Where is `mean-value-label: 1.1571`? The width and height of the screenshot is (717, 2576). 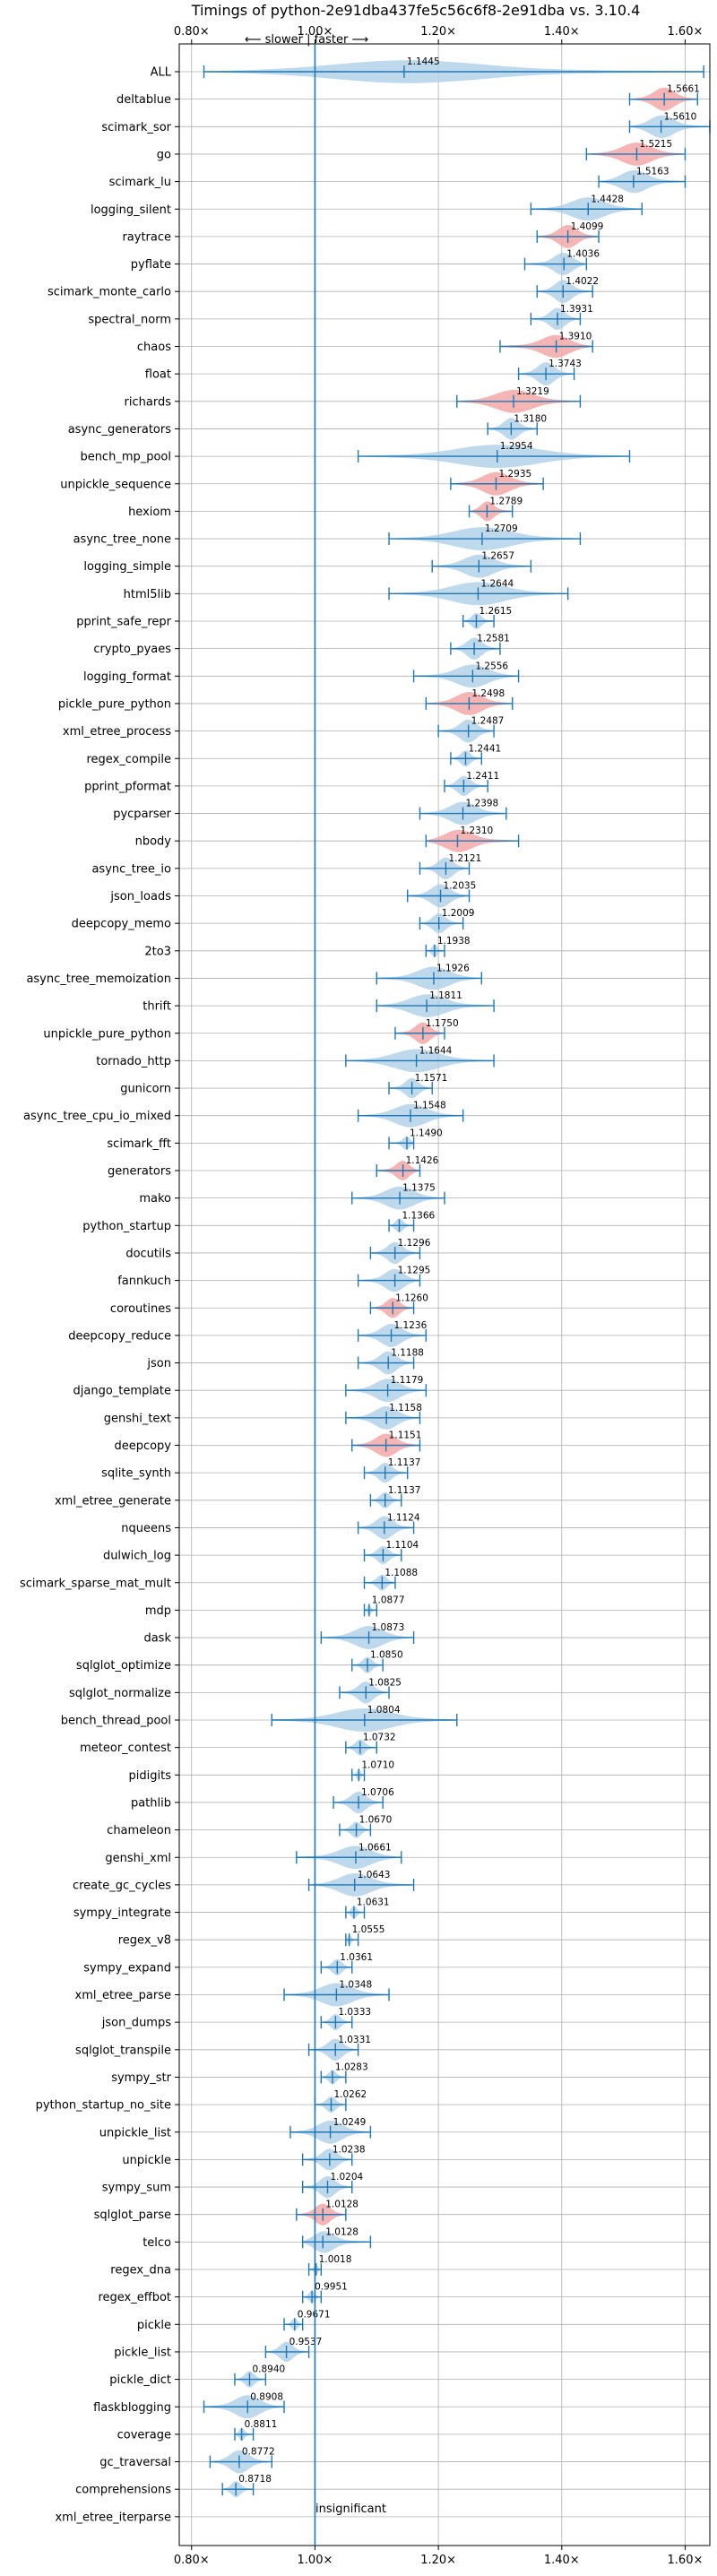
mean-value-label: 1.1571 is located at coordinates (431, 1078).